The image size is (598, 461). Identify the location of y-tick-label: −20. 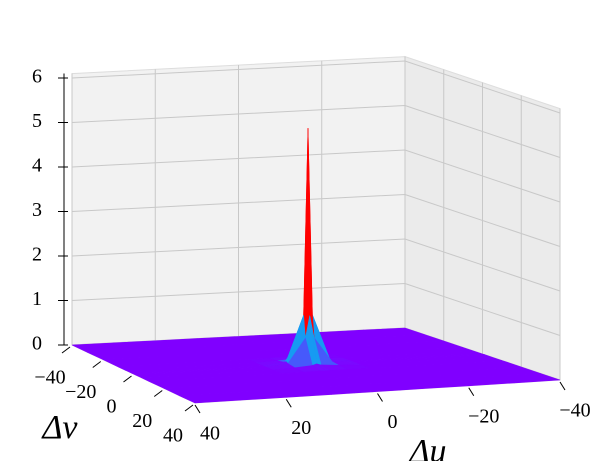
(80, 392).